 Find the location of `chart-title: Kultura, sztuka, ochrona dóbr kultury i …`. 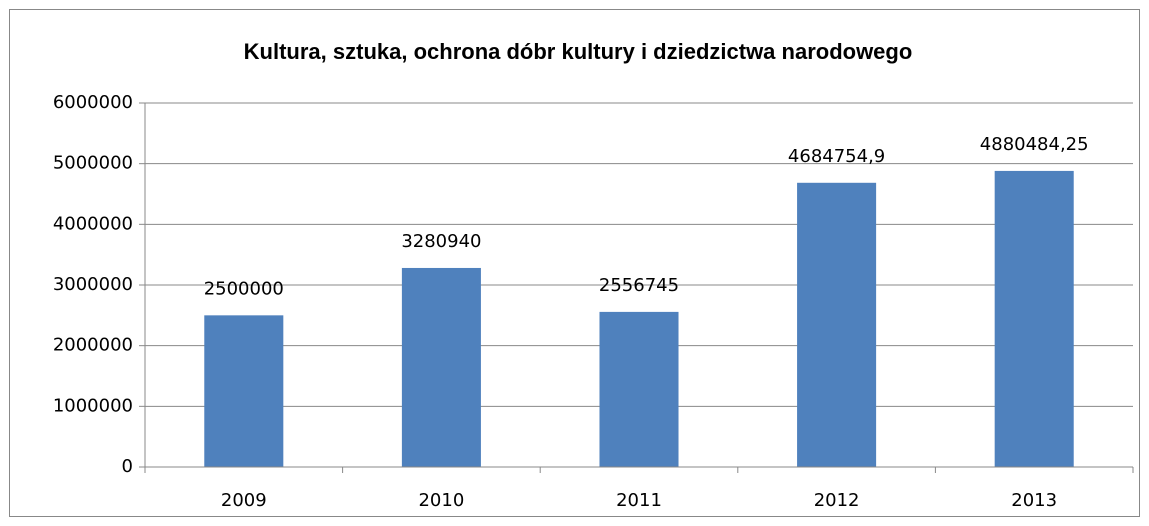

chart-title: Kultura, sztuka, ochrona dóbr kultury i … is located at coordinates (578, 51).